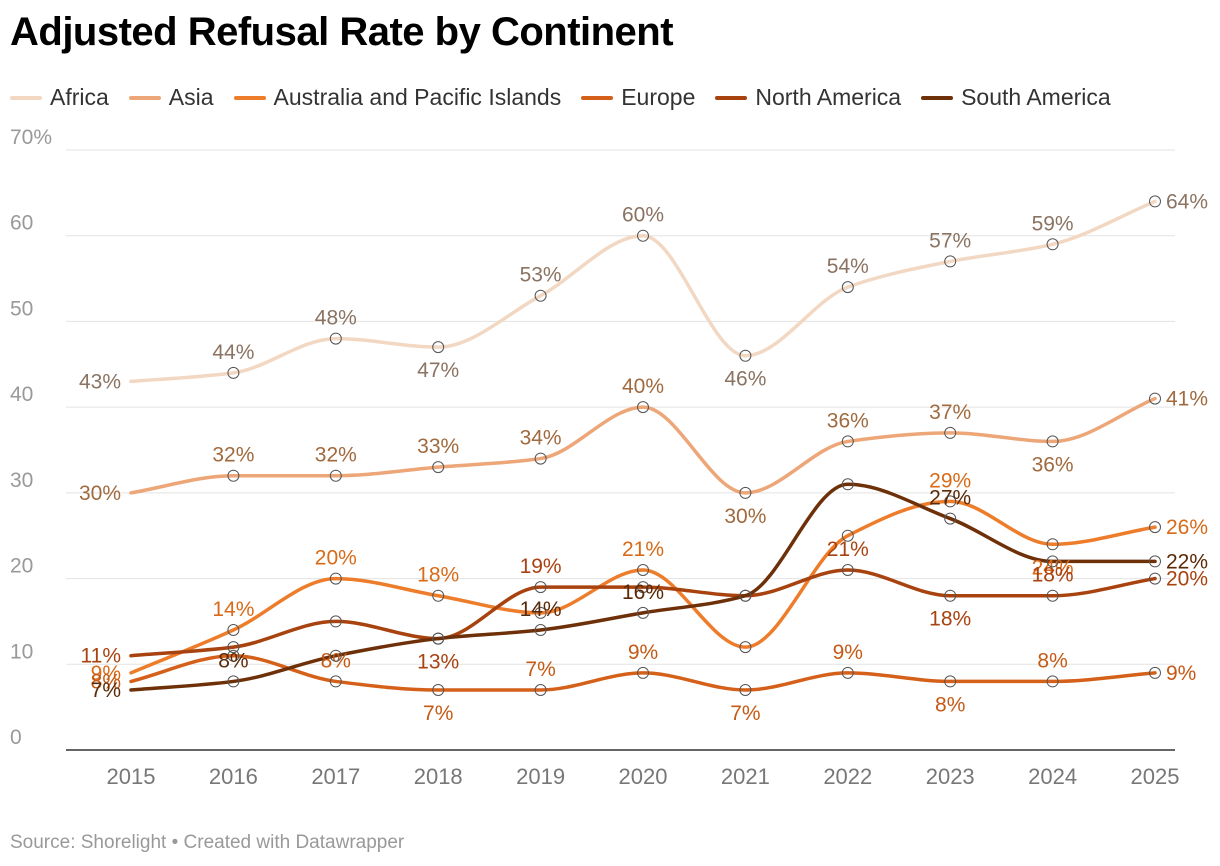 This screenshot has height=866, width=1220. What do you see at coordinates (21, 308) in the screenshot?
I see `y-tick-label: 50` at bounding box center [21, 308].